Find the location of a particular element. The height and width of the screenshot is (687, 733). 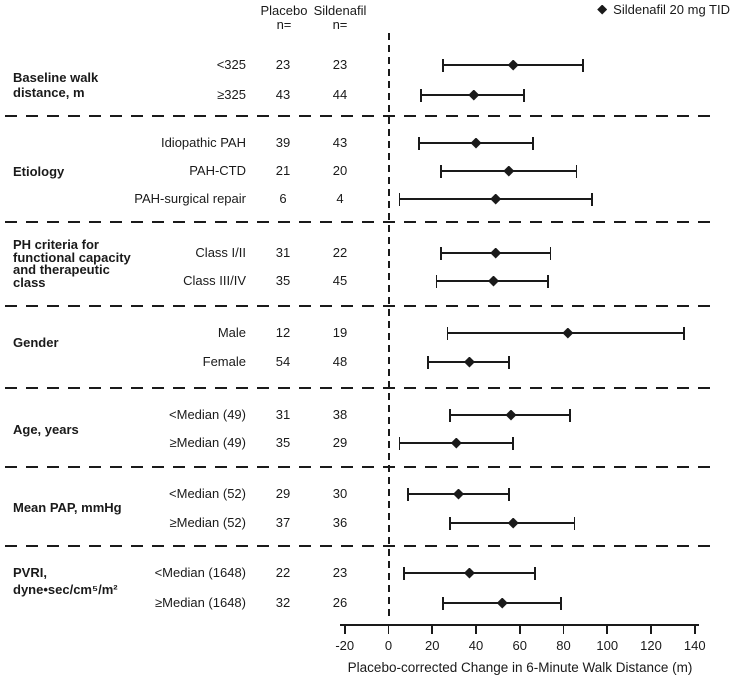

row-label: ≥325 is located at coordinates (231, 94).